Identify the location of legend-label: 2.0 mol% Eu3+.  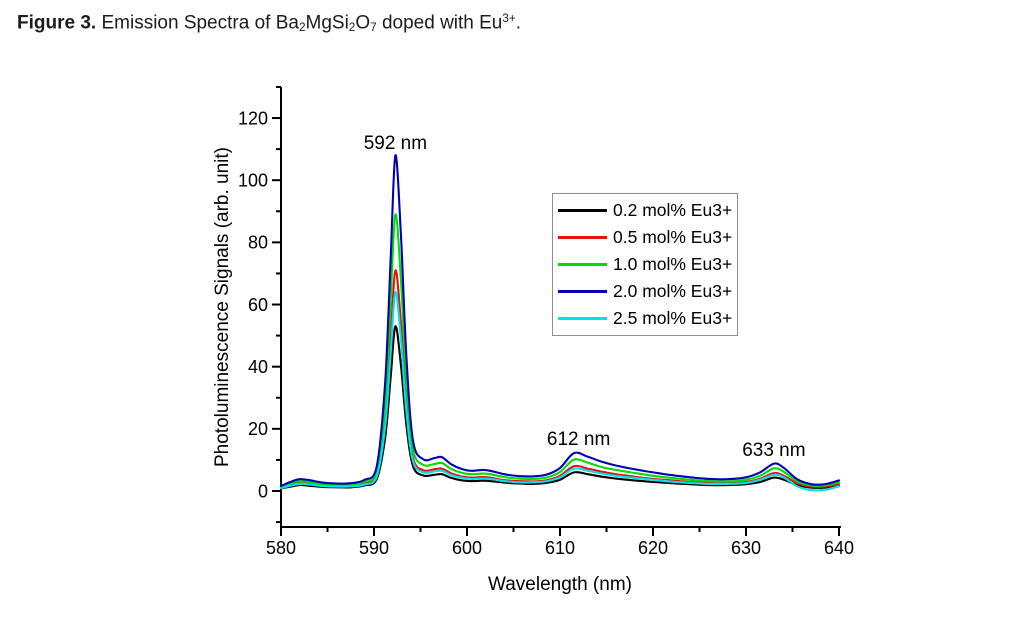
(673, 291).